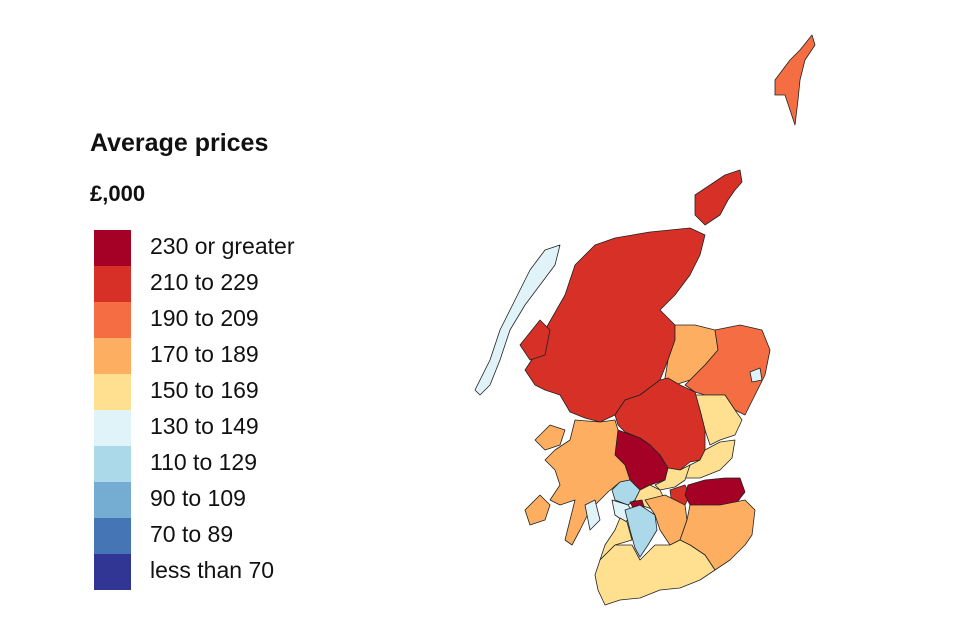 The width and height of the screenshot is (960, 640). I want to click on region-orkney, so click(718, 197).